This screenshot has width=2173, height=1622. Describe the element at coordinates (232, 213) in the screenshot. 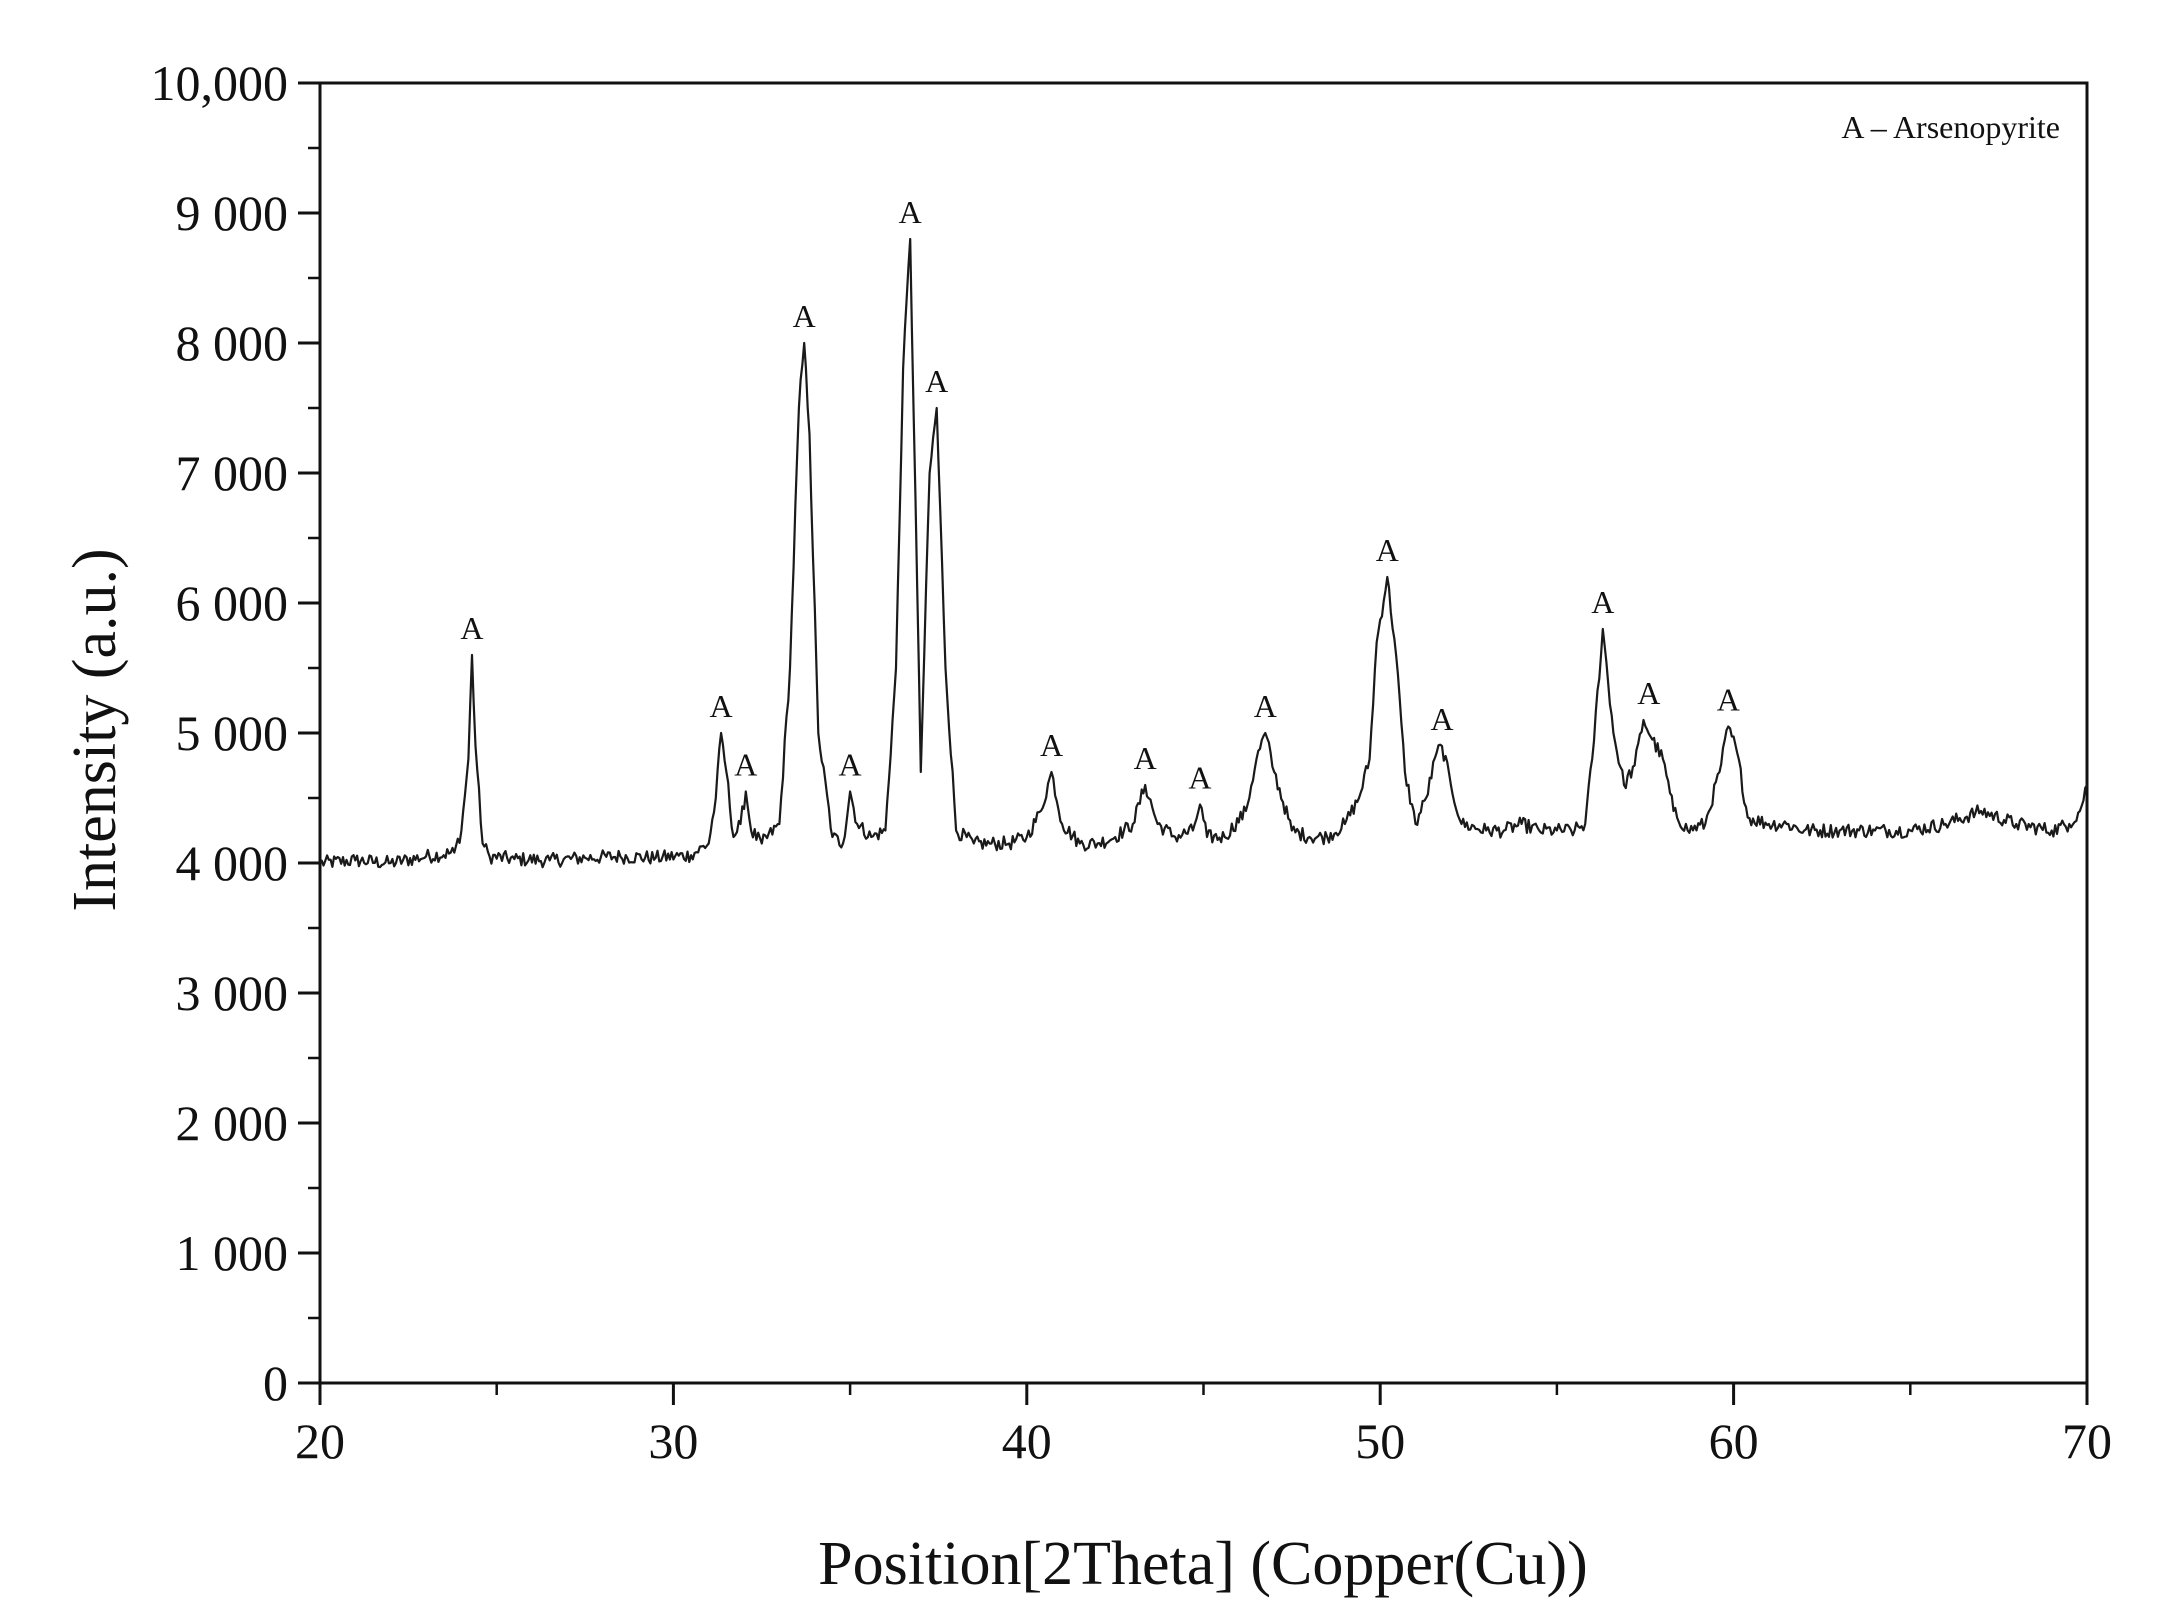

I see `y-tick-label: 9 000` at that location.